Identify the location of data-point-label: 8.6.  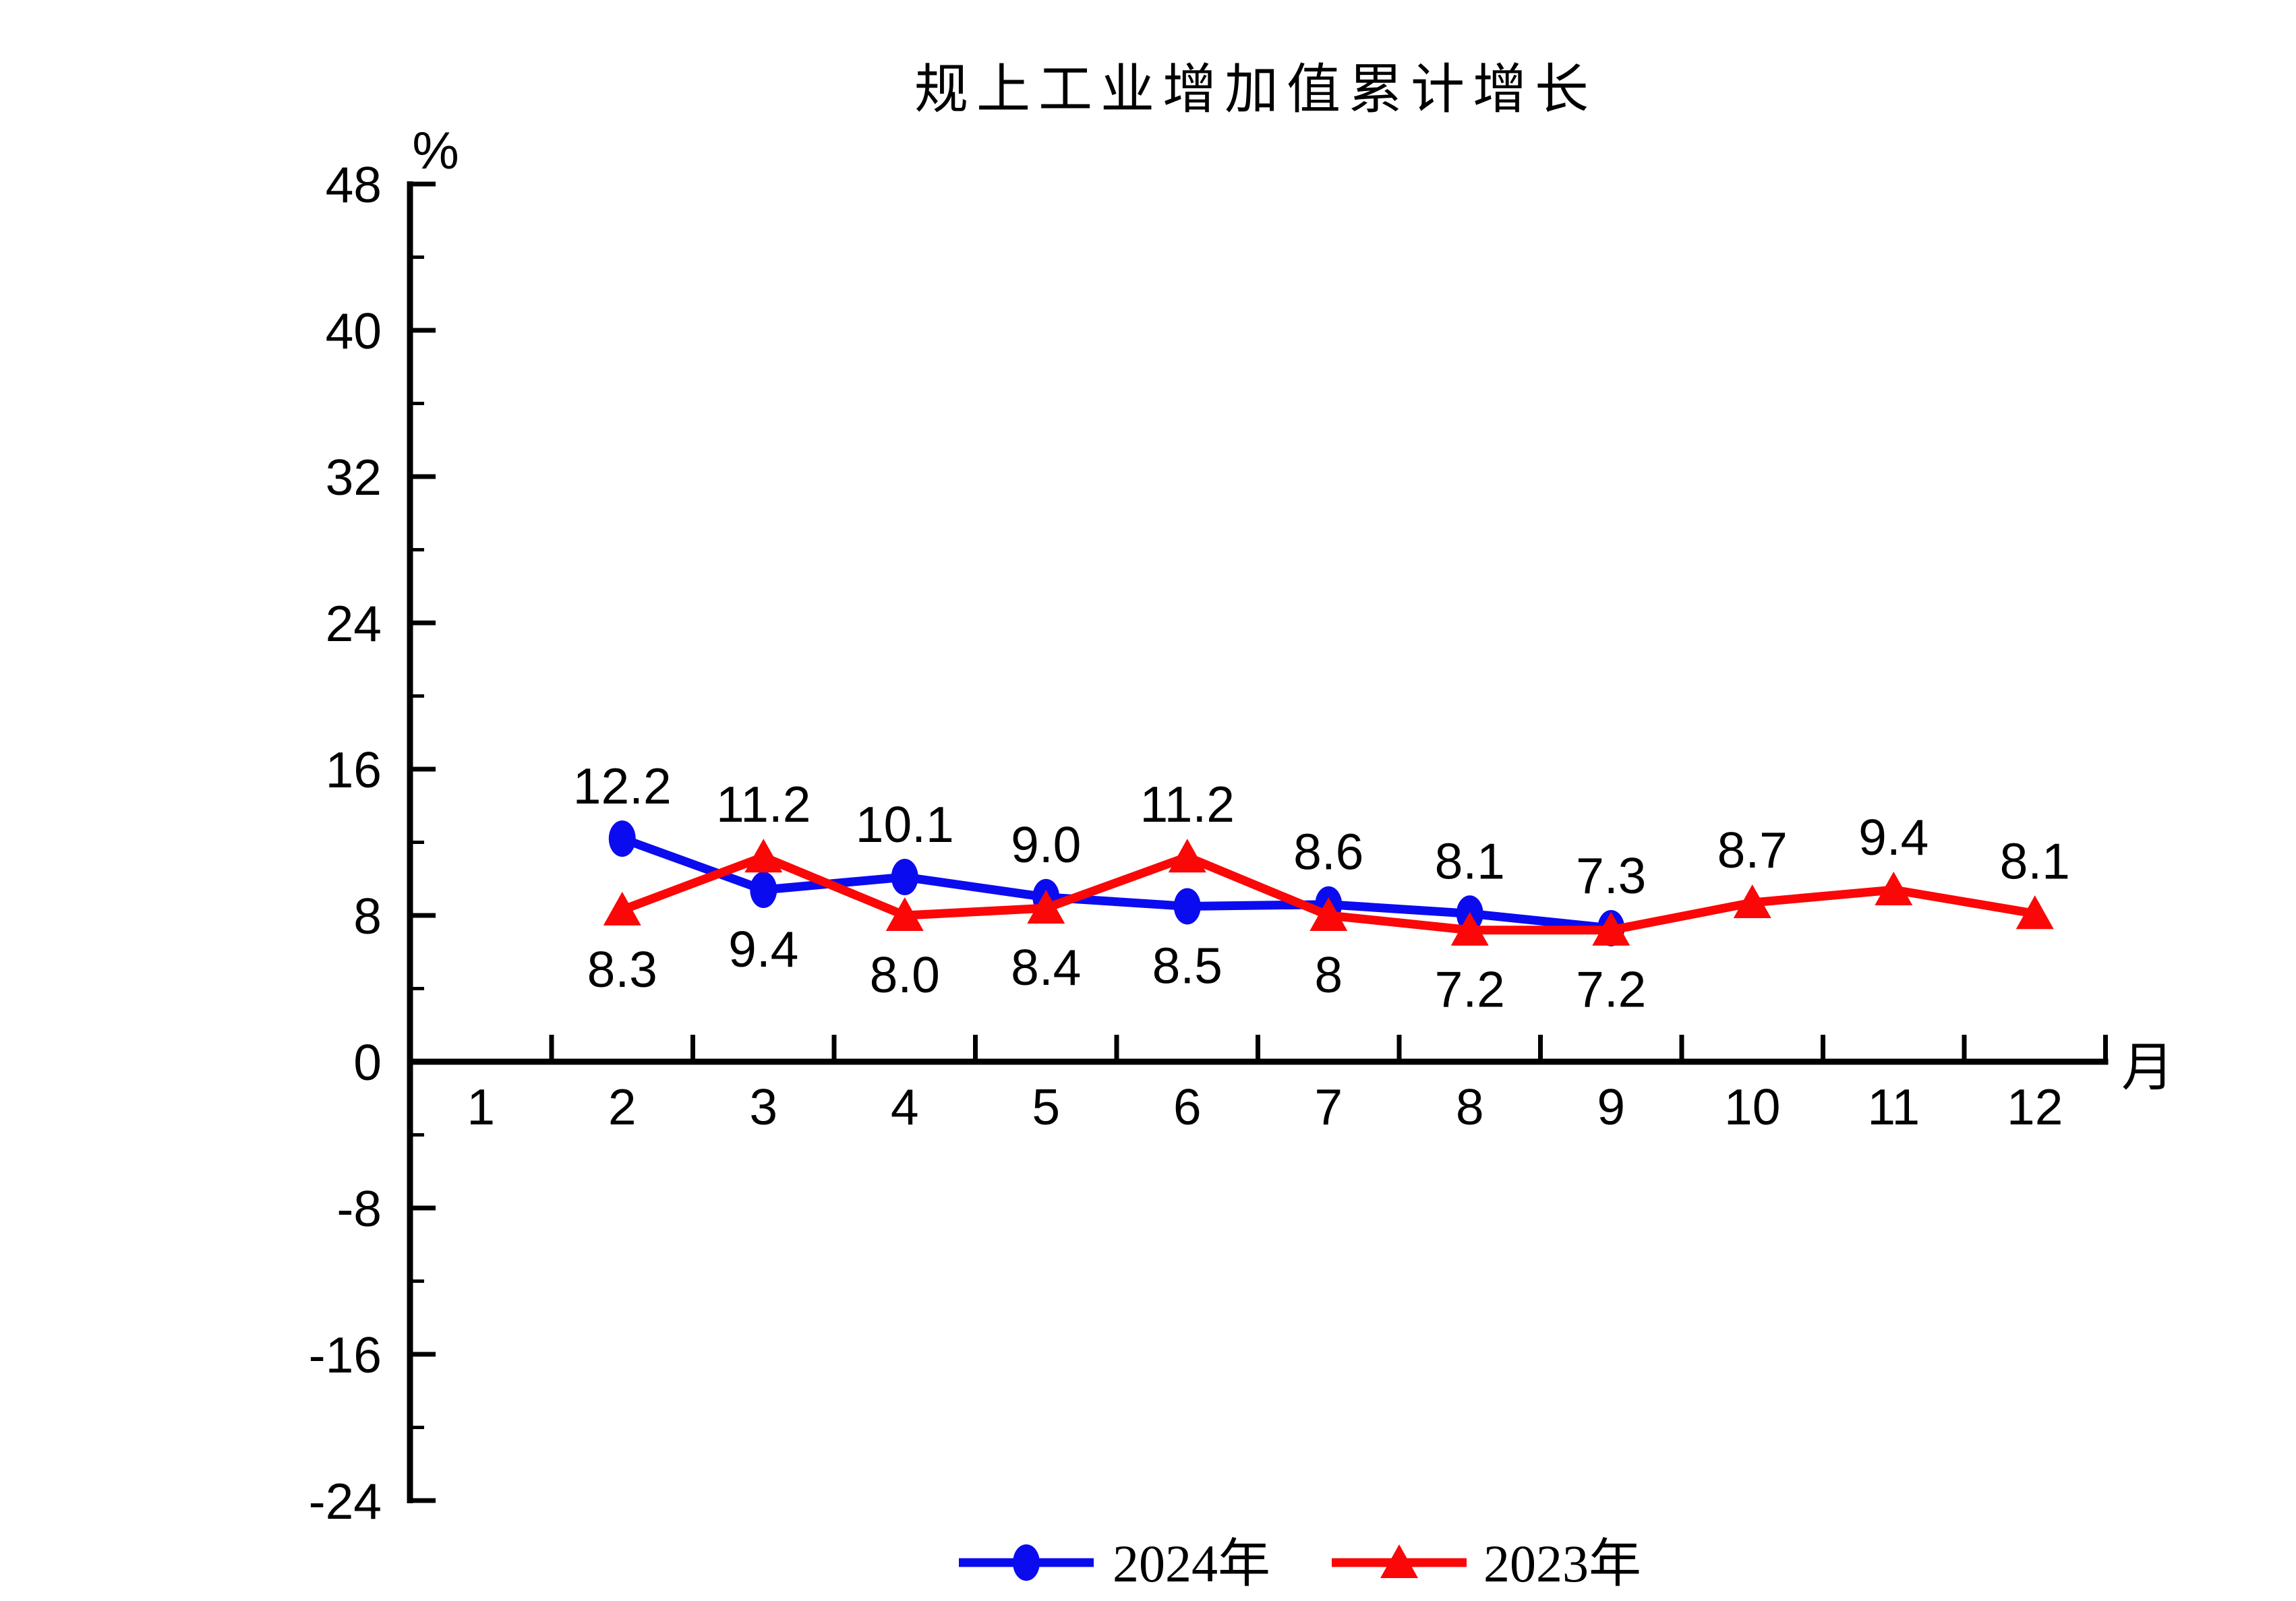
(1328, 852).